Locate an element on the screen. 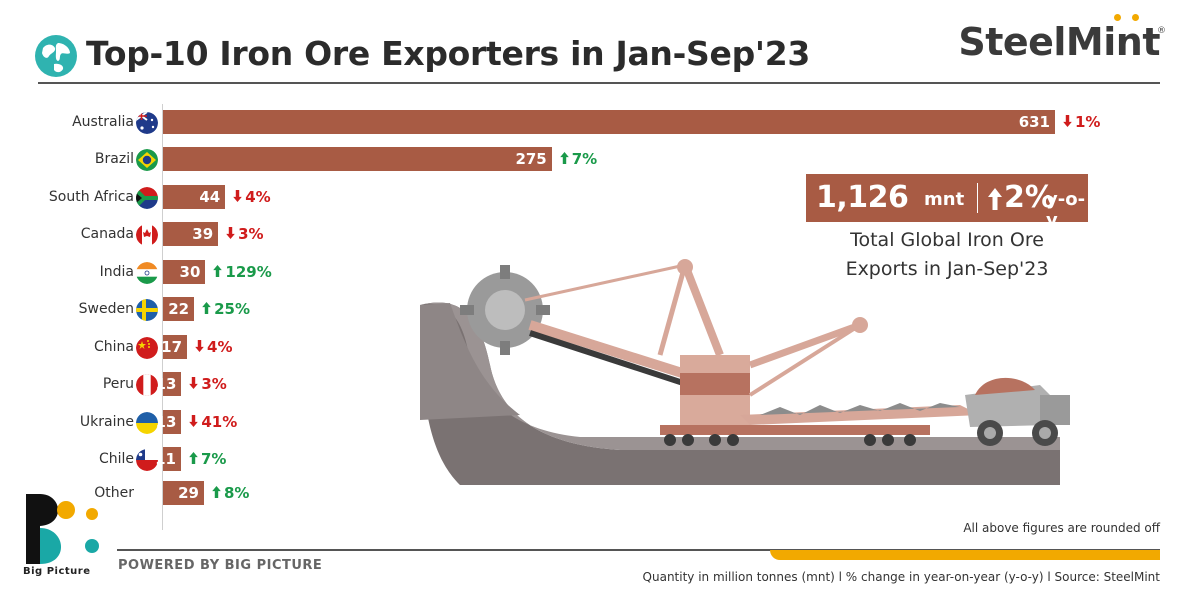 This screenshot has height=600, width=1200. bar-row-australia: Australia 631 1% is located at coordinates (600, 123).